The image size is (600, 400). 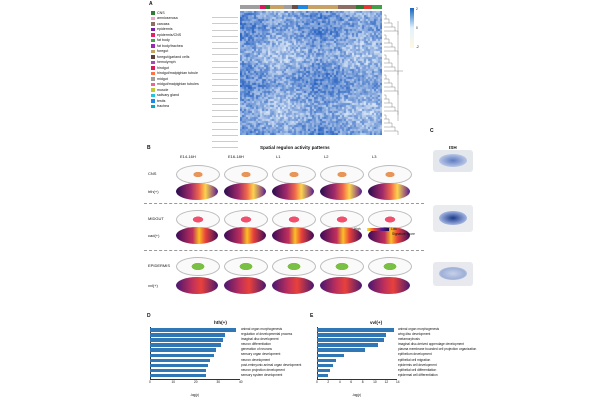 What do you see at coordinates (175, 41) in the screenshot?
I see `legend-item: fat body` at bounding box center [175, 41].